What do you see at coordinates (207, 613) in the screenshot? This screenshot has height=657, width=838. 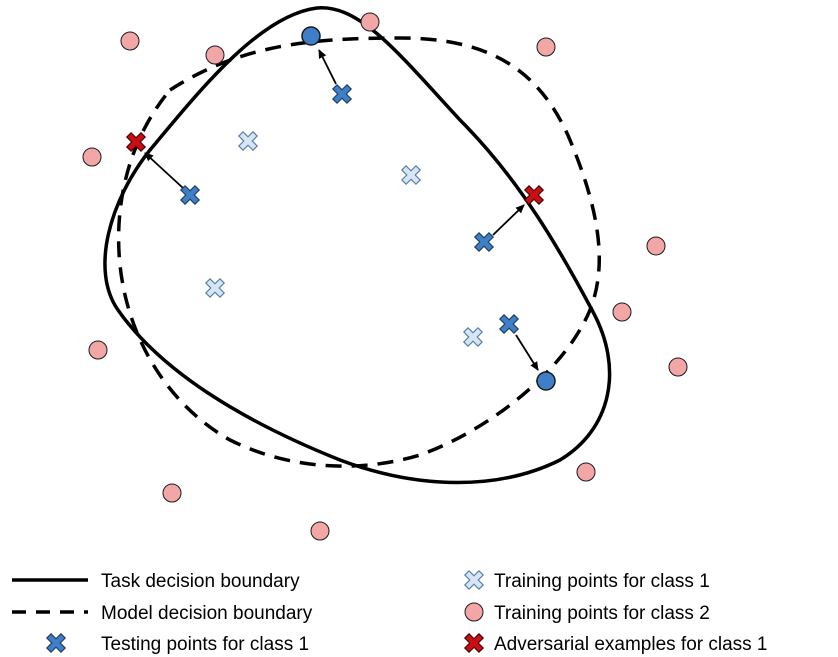 I see `legend-model-boundary-label: Model decision boundary` at bounding box center [207, 613].